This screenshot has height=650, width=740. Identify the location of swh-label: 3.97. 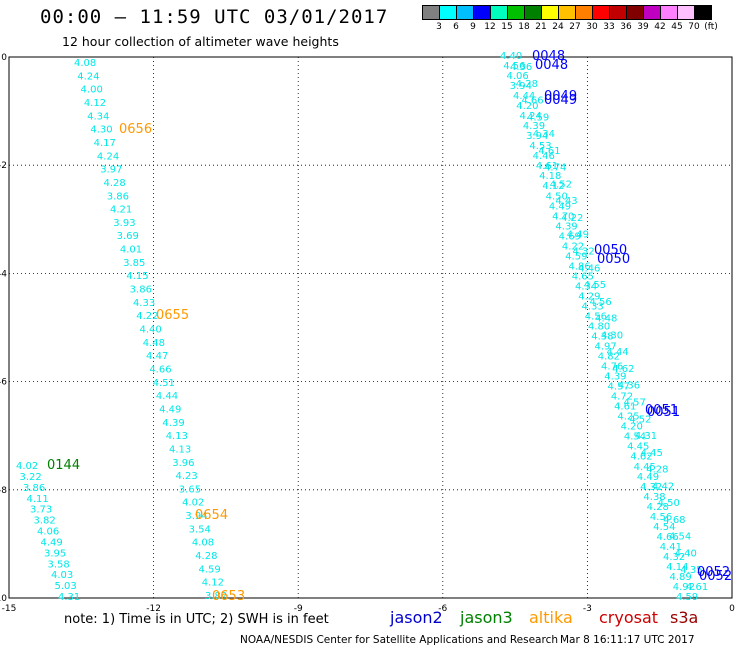
(111, 170).